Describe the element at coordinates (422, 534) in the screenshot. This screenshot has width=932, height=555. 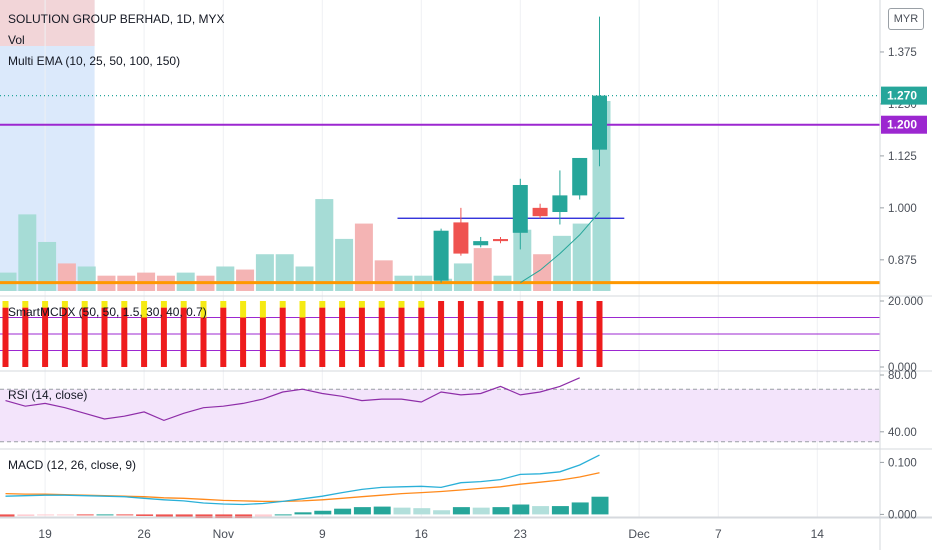
I see `x-tick-label: 16` at that location.